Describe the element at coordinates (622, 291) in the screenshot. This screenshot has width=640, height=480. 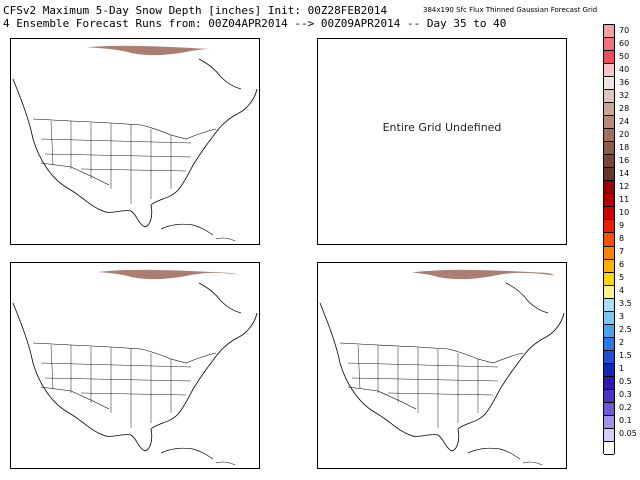
I see `color-scale-label: 4` at that location.